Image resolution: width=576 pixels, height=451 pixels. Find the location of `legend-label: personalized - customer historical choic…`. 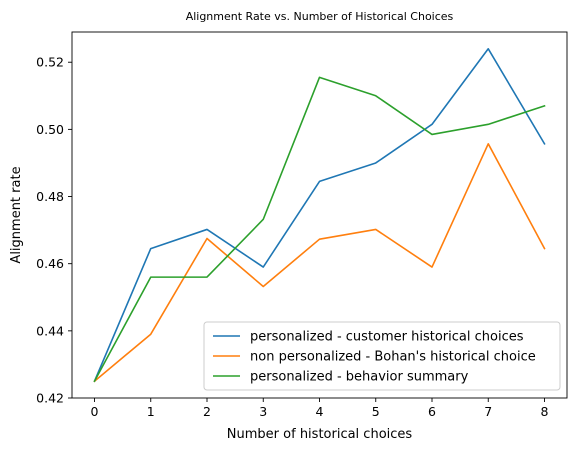

legend-label: personalized - customer historical choic… is located at coordinates (387, 337).